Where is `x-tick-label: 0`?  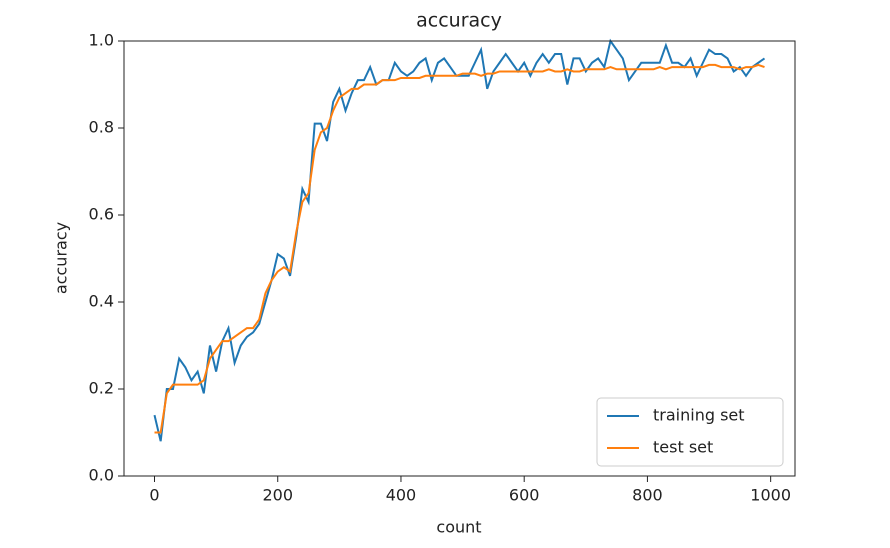
x-tick-label: 0 is located at coordinates (154, 495).